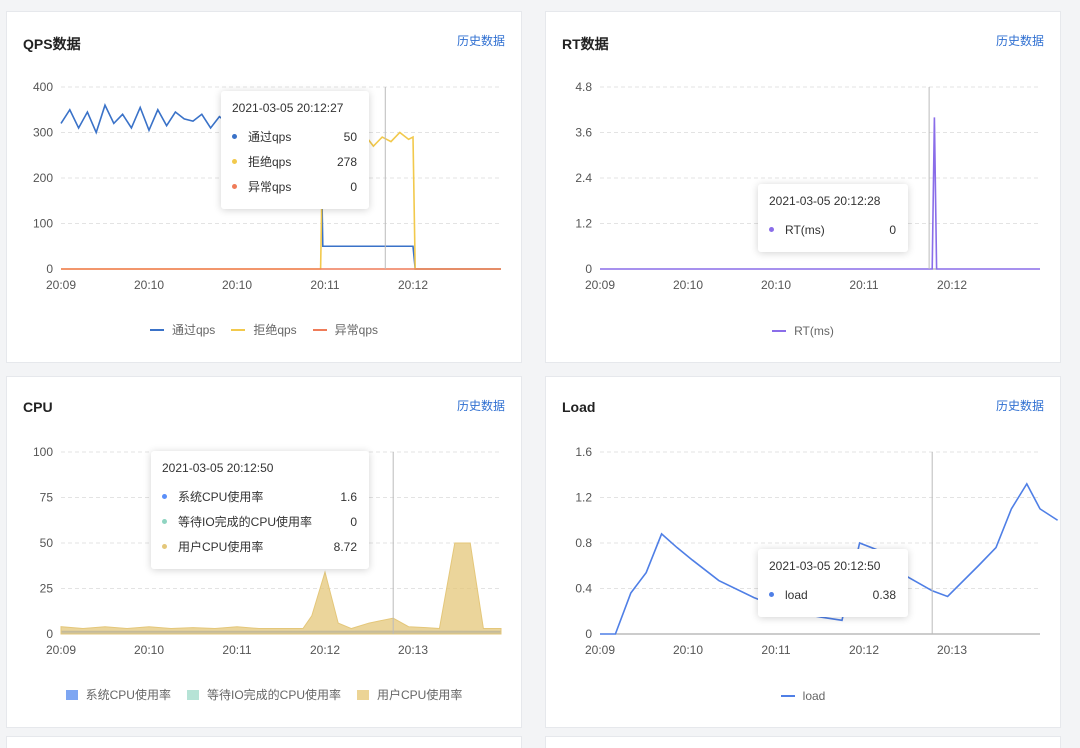 This screenshot has height=748, width=1080. I want to click on legend-label: 拒绝qps, so click(275, 330).